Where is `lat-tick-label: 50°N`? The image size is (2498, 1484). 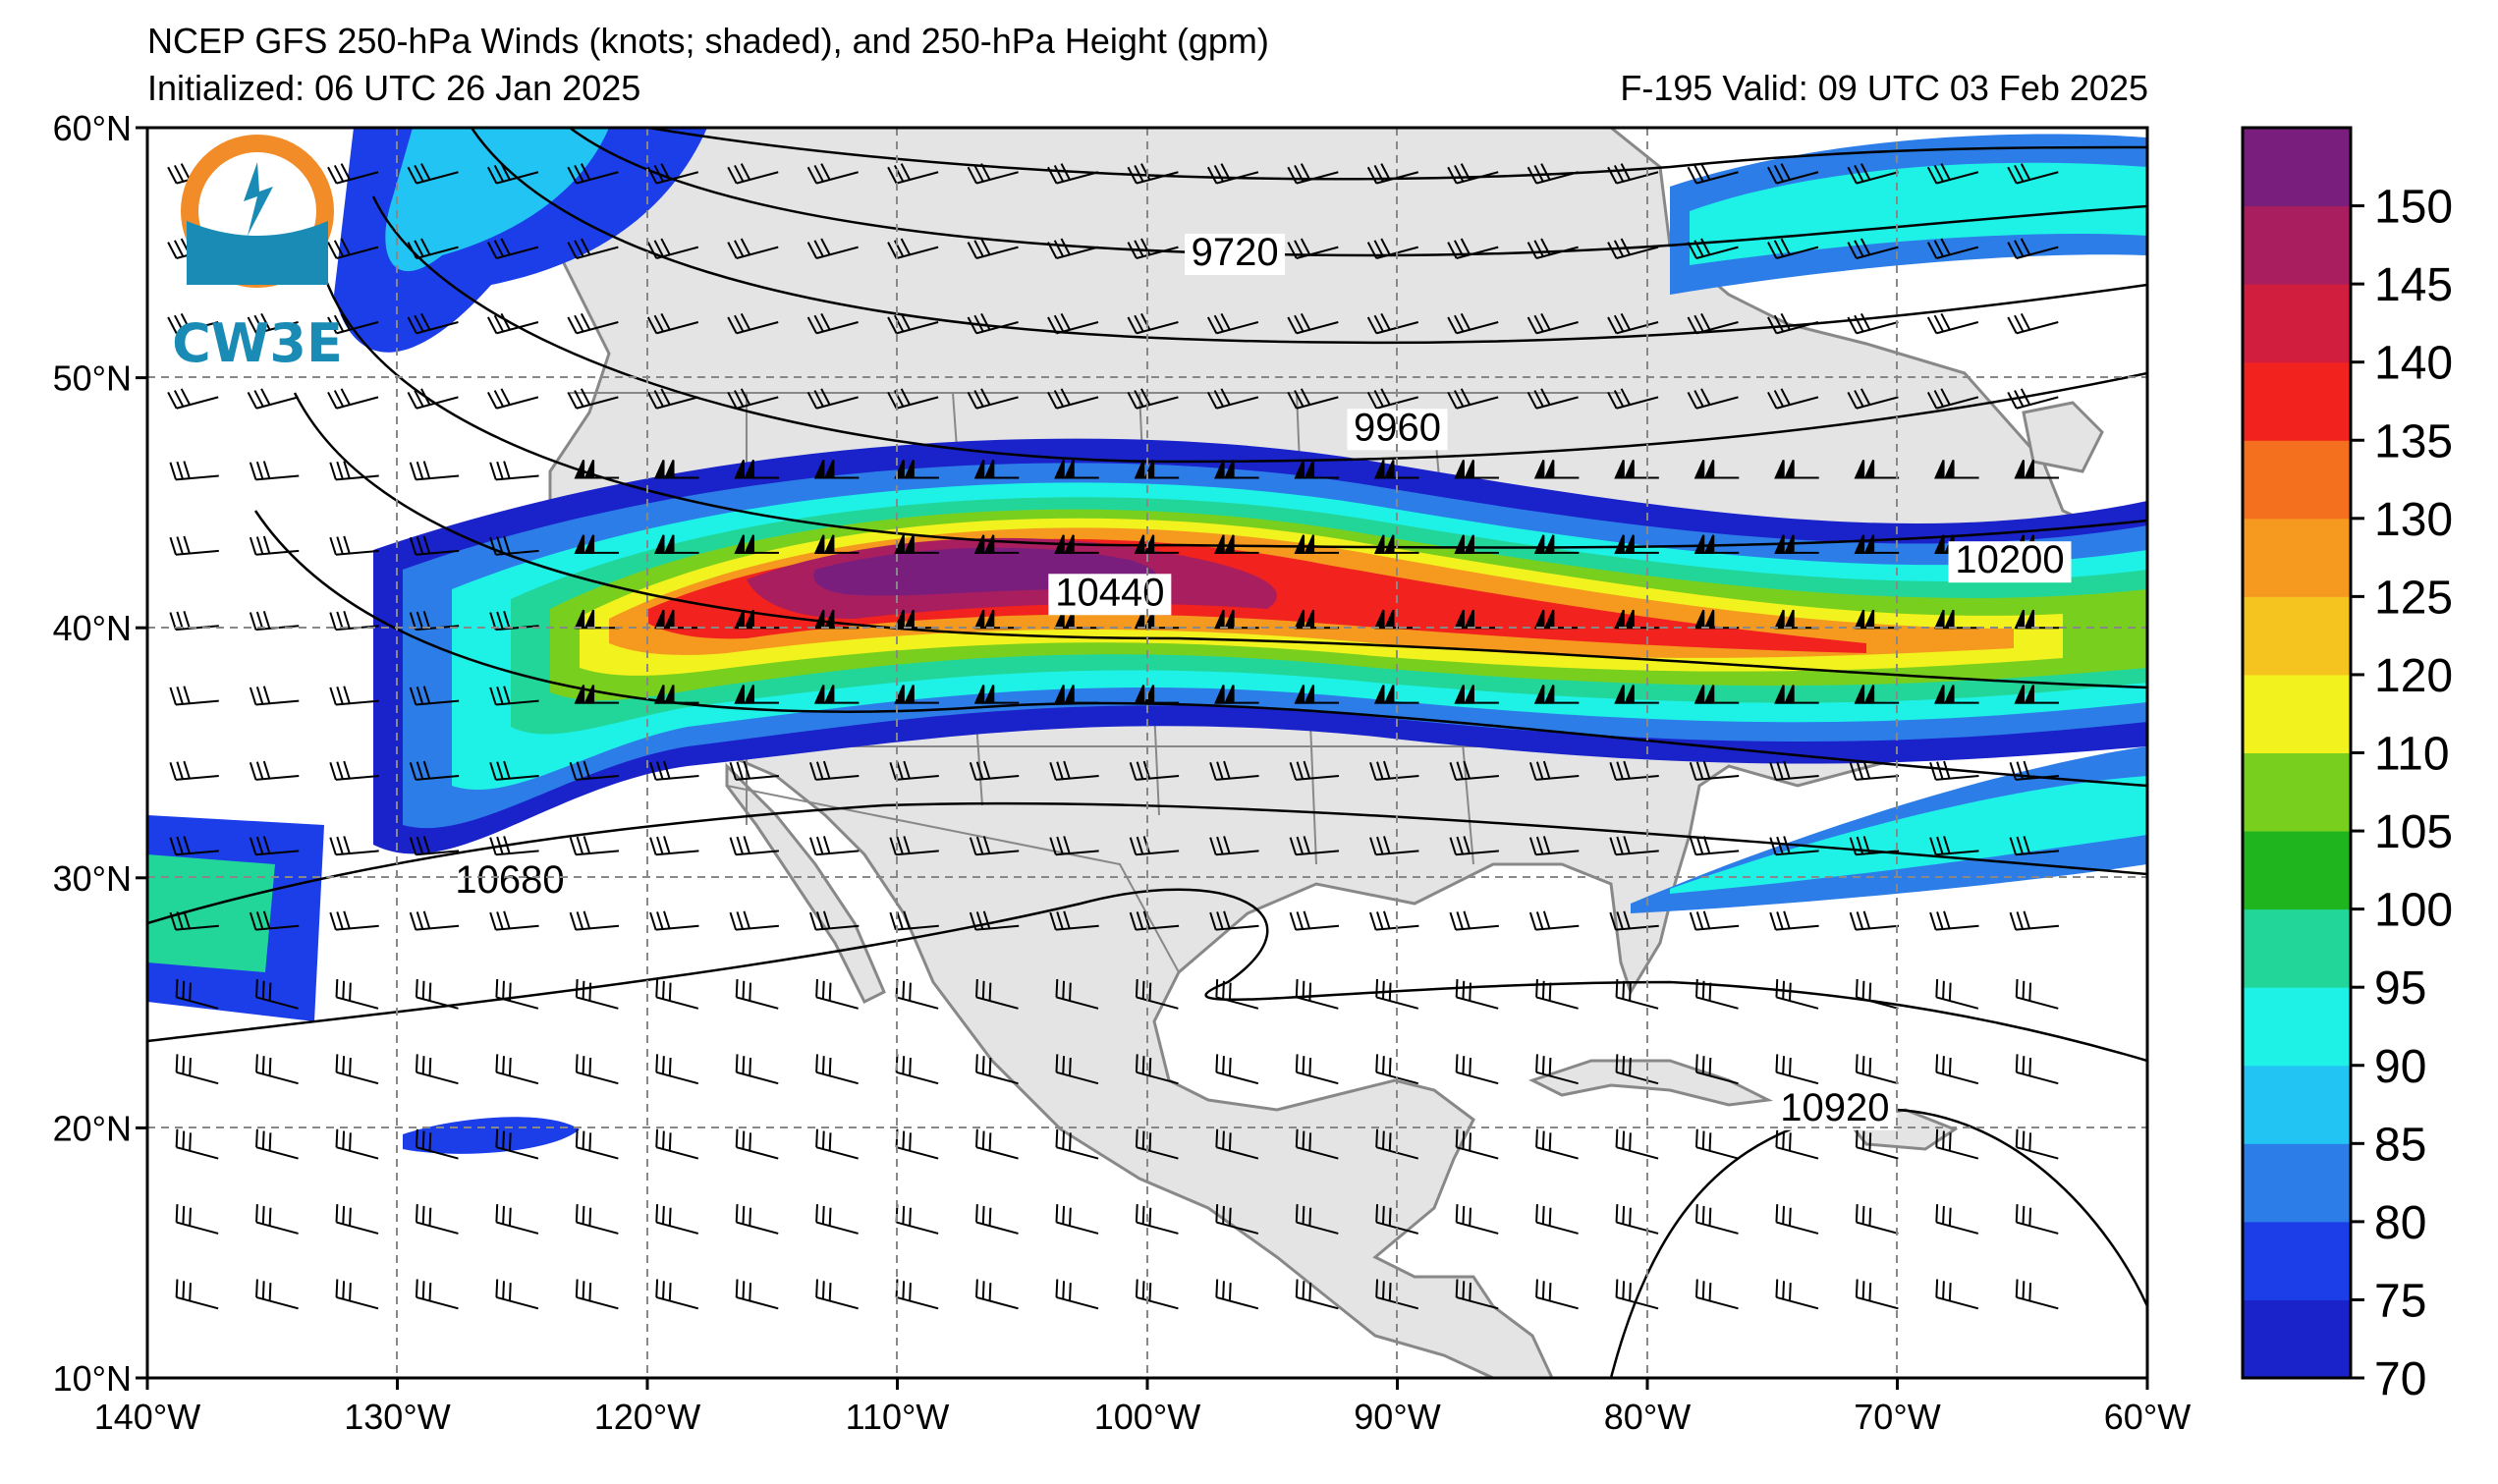 lat-tick-label: 50°N is located at coordinates (92, 378).